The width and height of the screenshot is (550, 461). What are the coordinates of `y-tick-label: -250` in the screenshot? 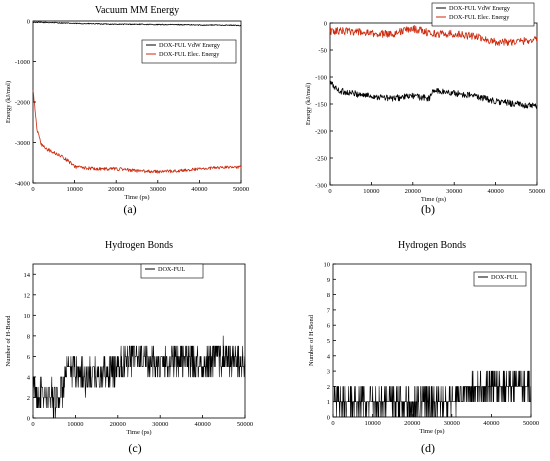 It's located at (321, 159).